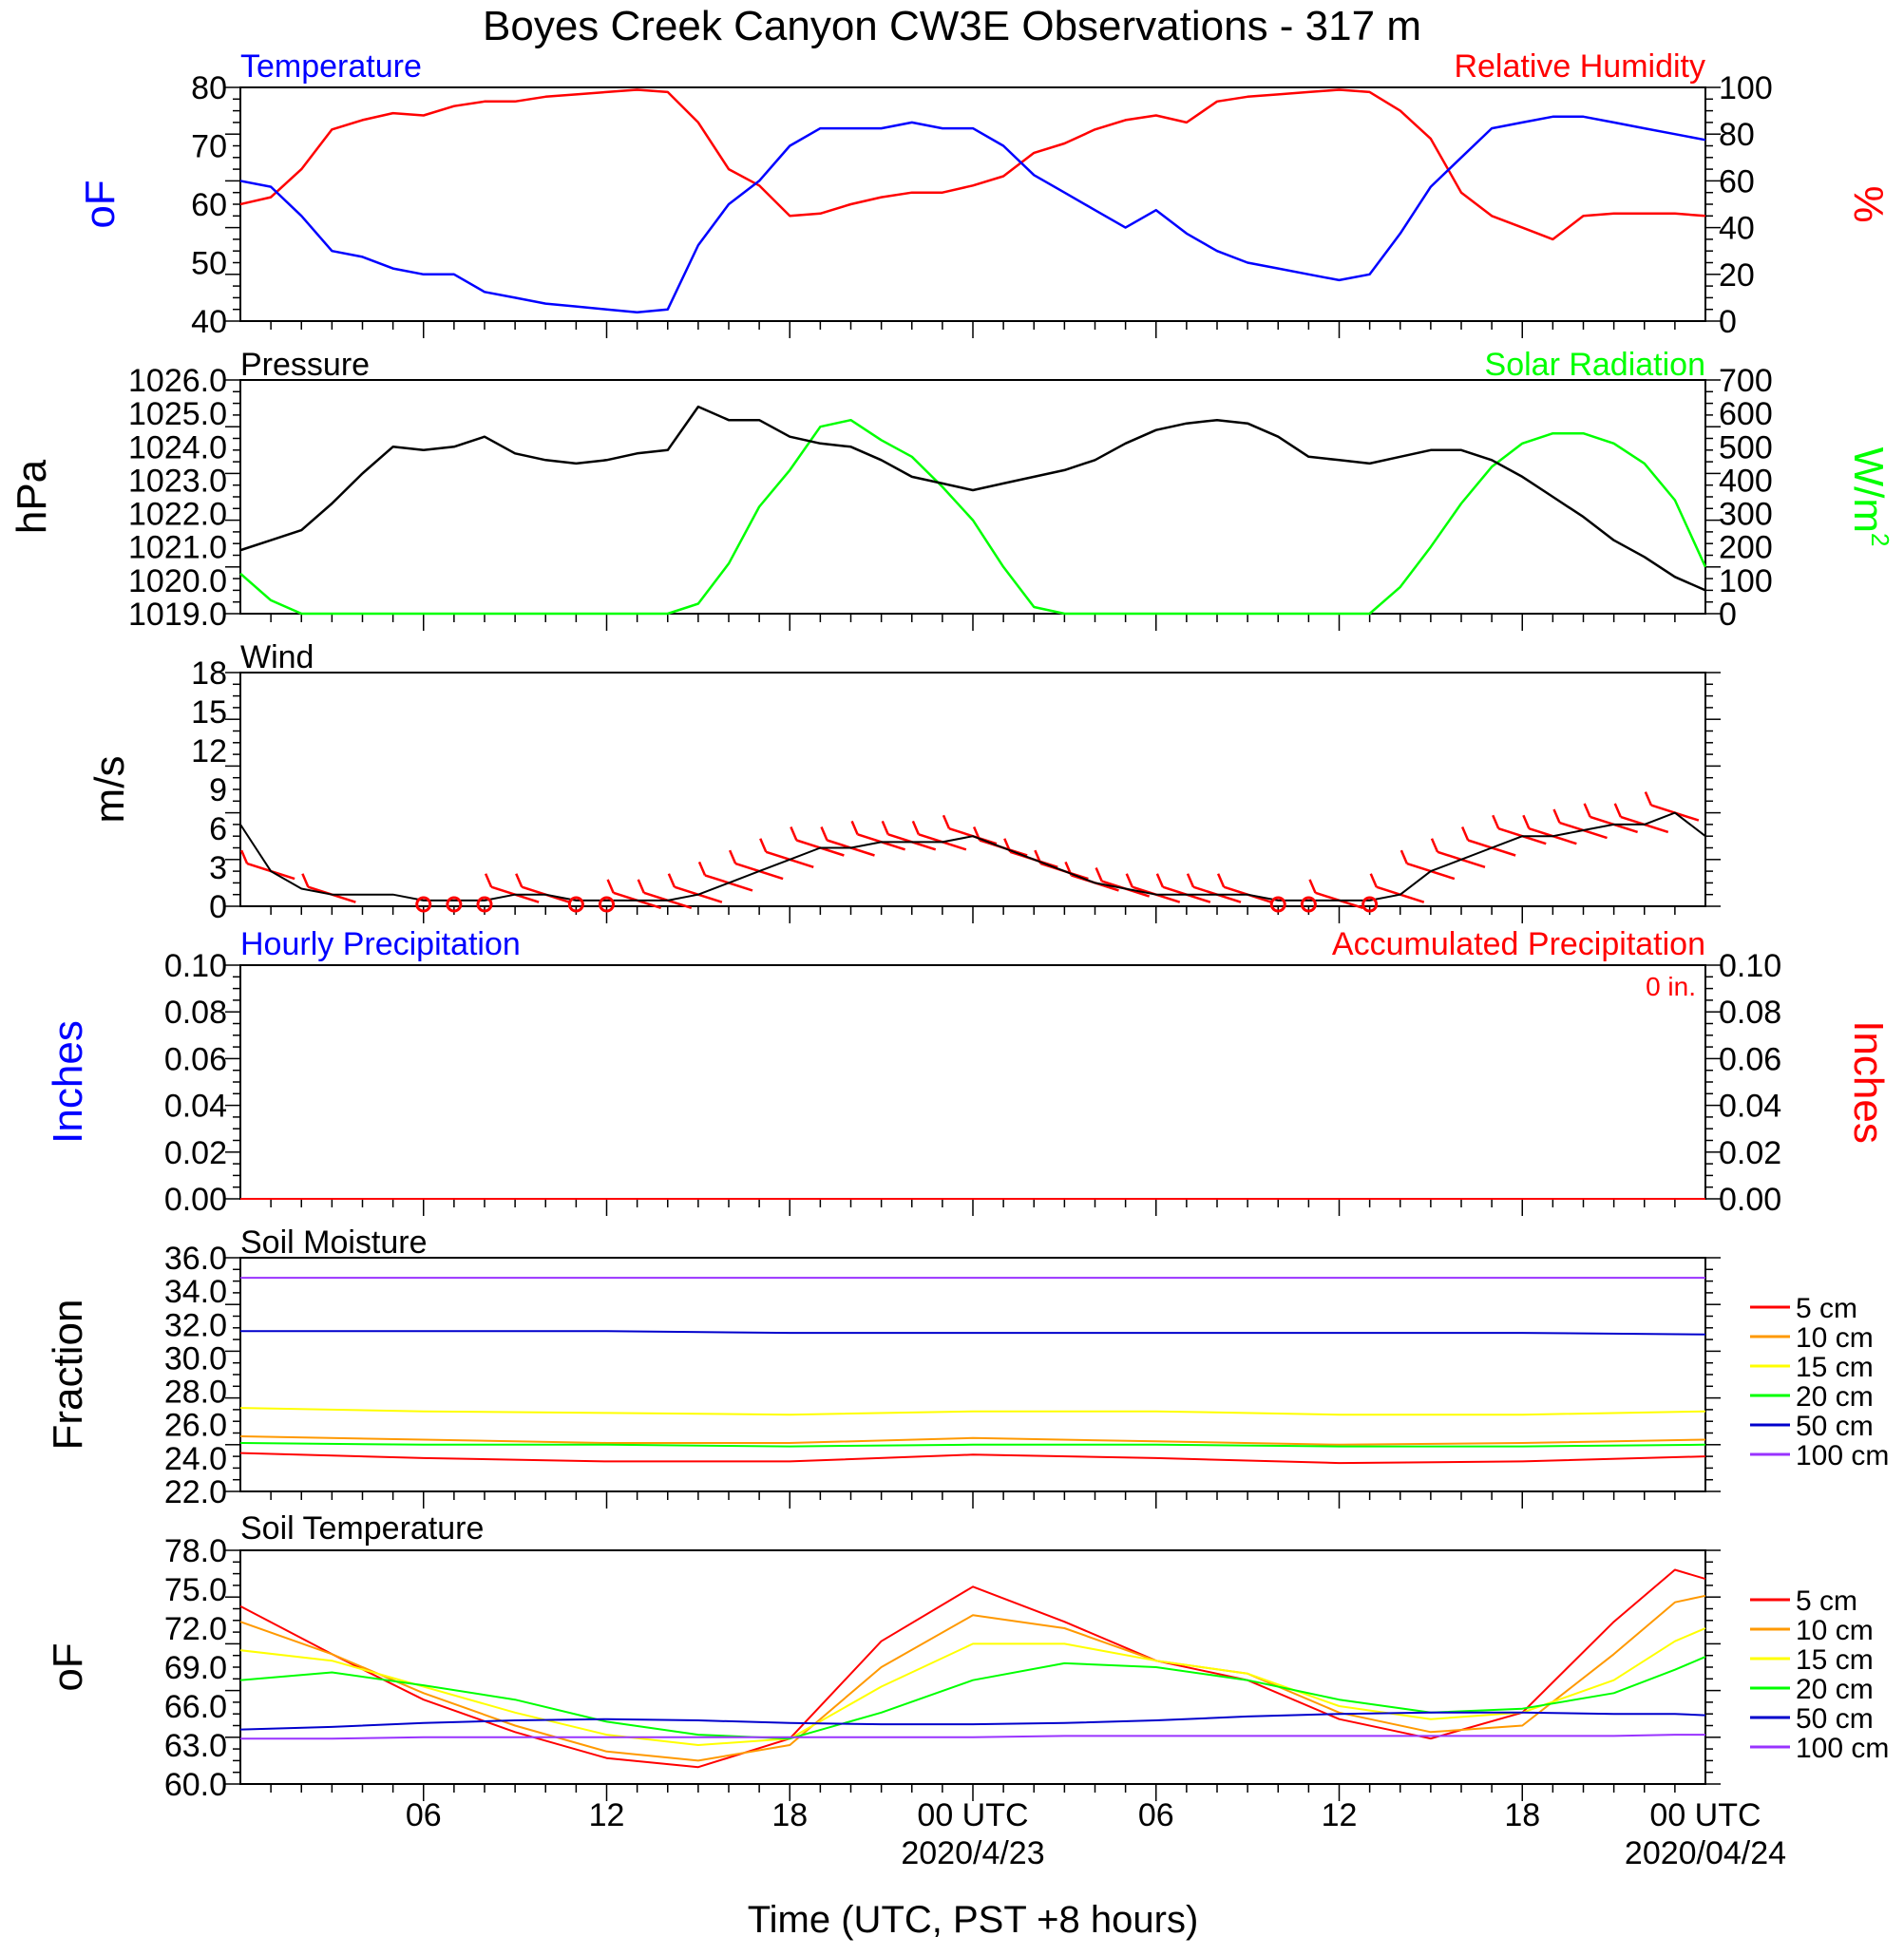  What do you see at coordinates (195, 1358) in the screenshot?
I see `soil-moisture-tick-label: 30.0` at bounding box center [195, 1358].